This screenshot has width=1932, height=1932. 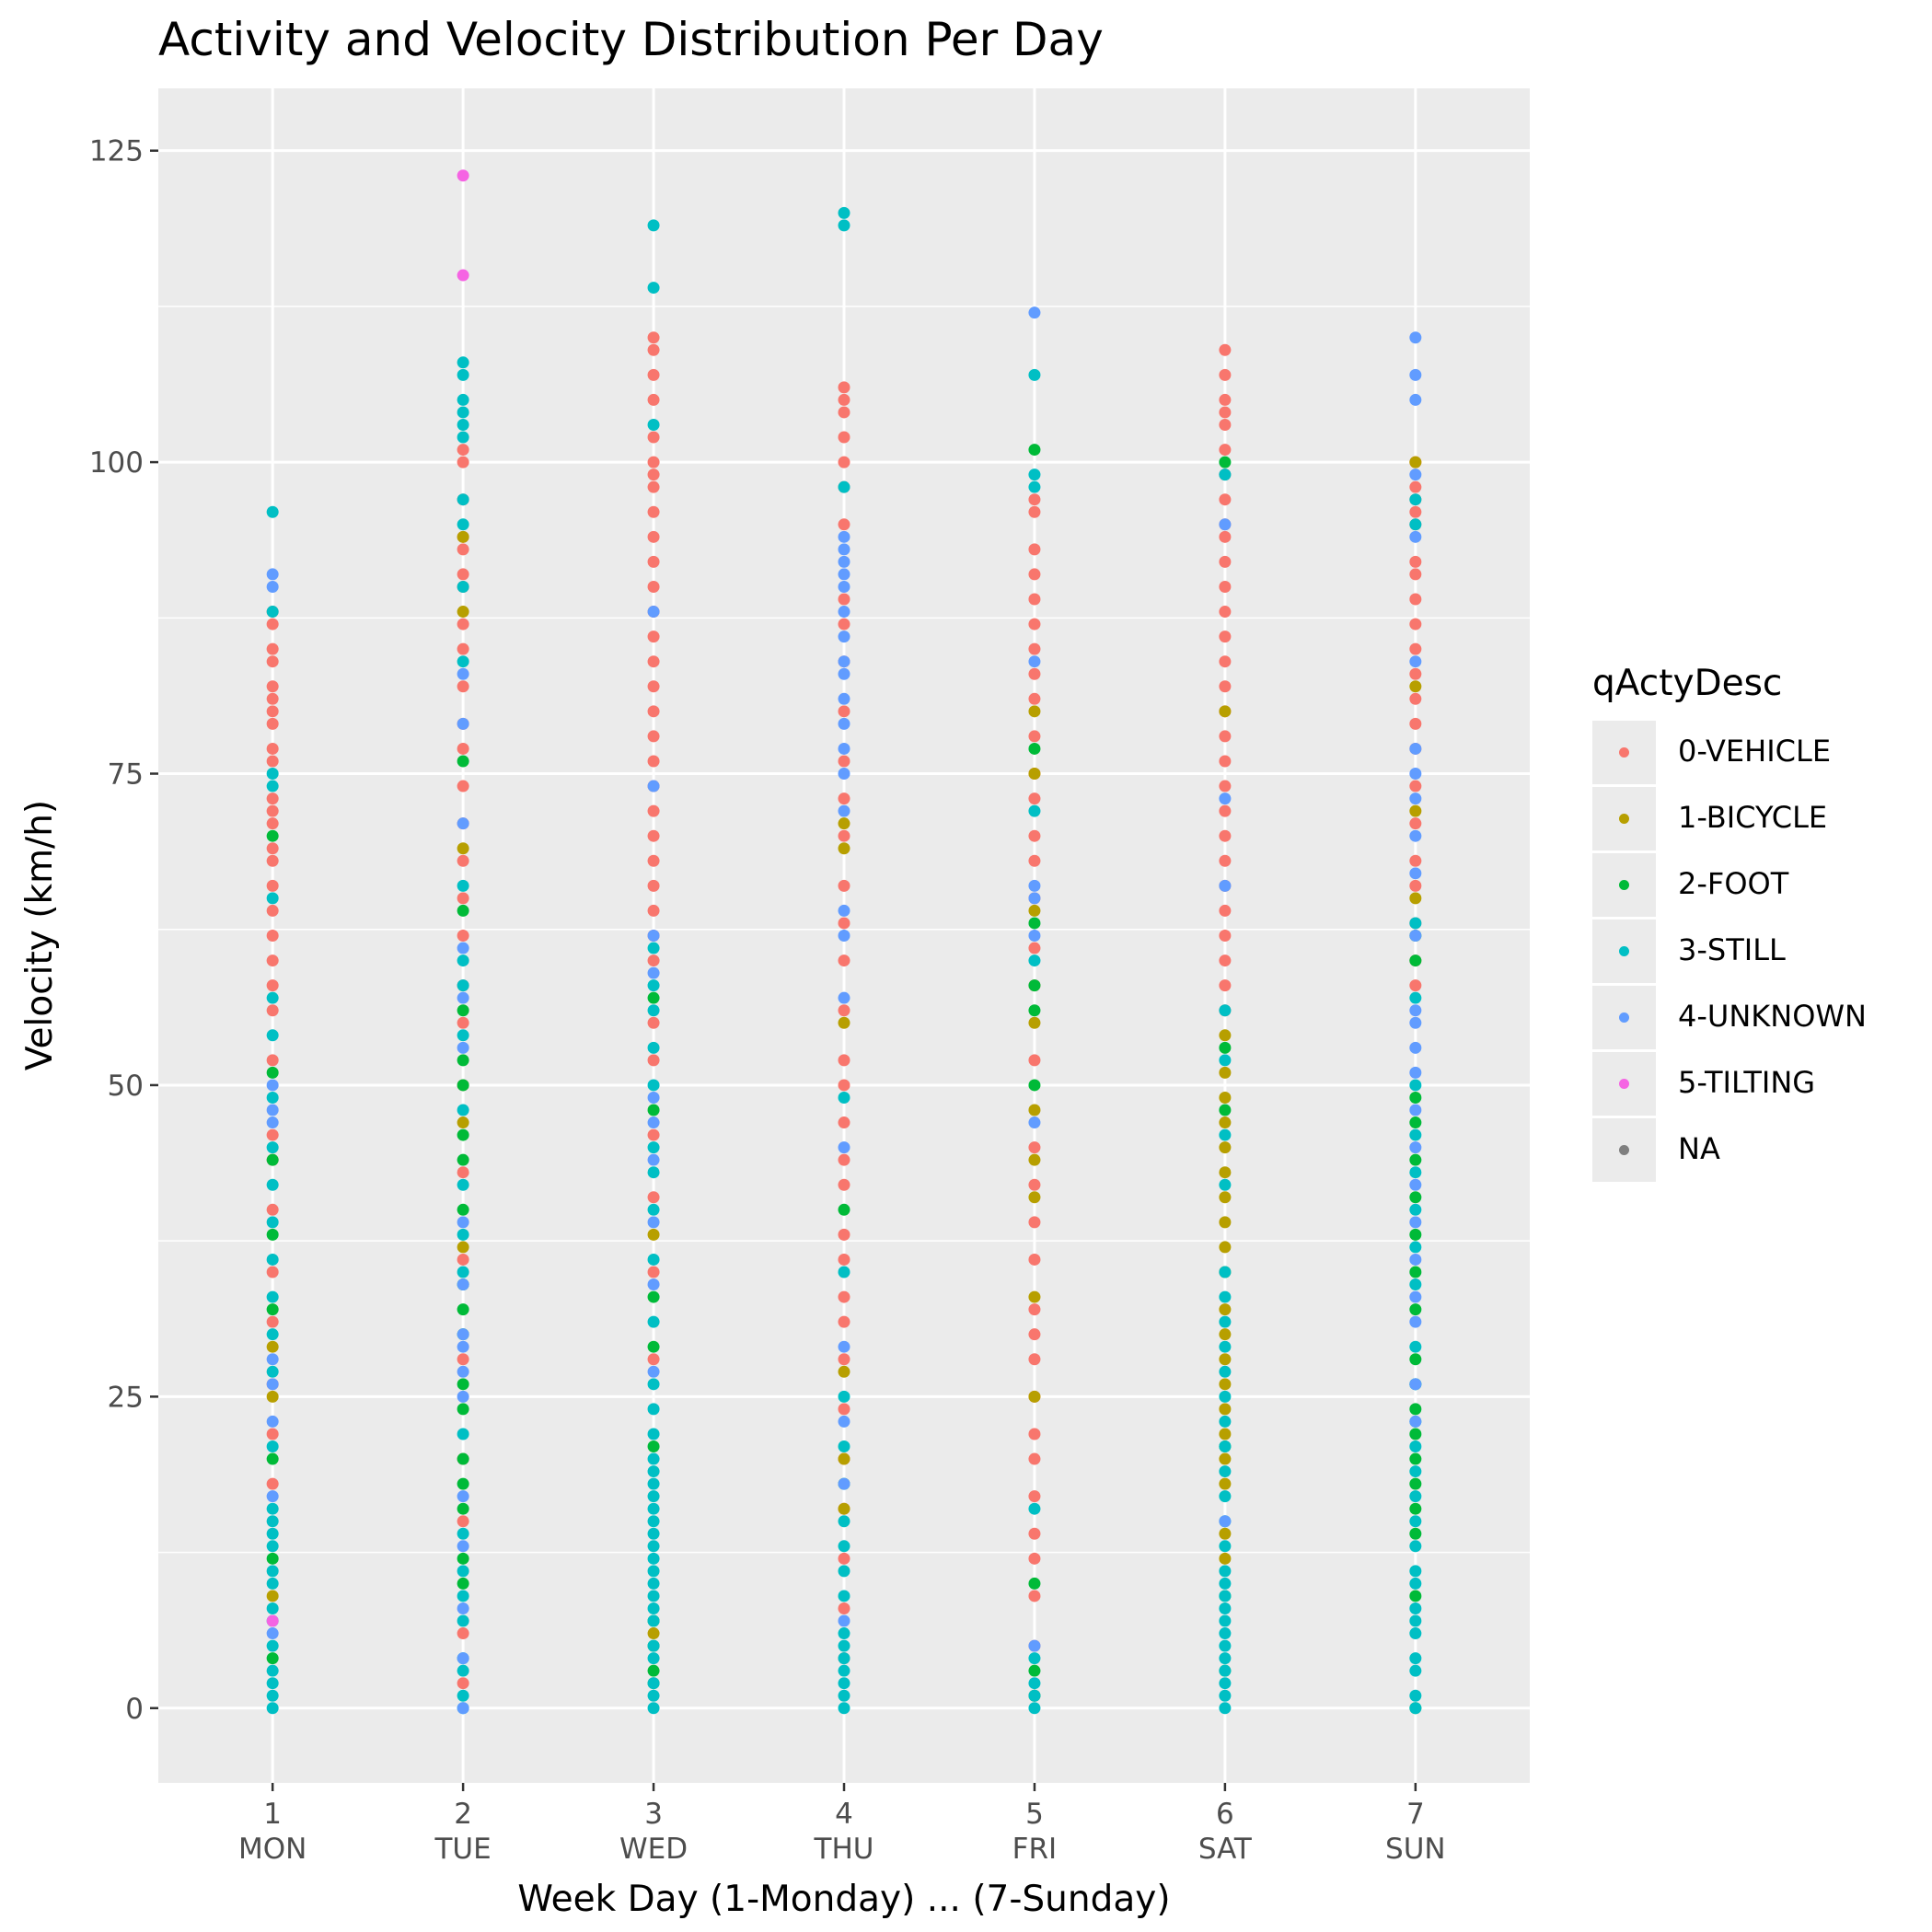 I want to click on legend-swatch, so click(x=1624, y=1084).